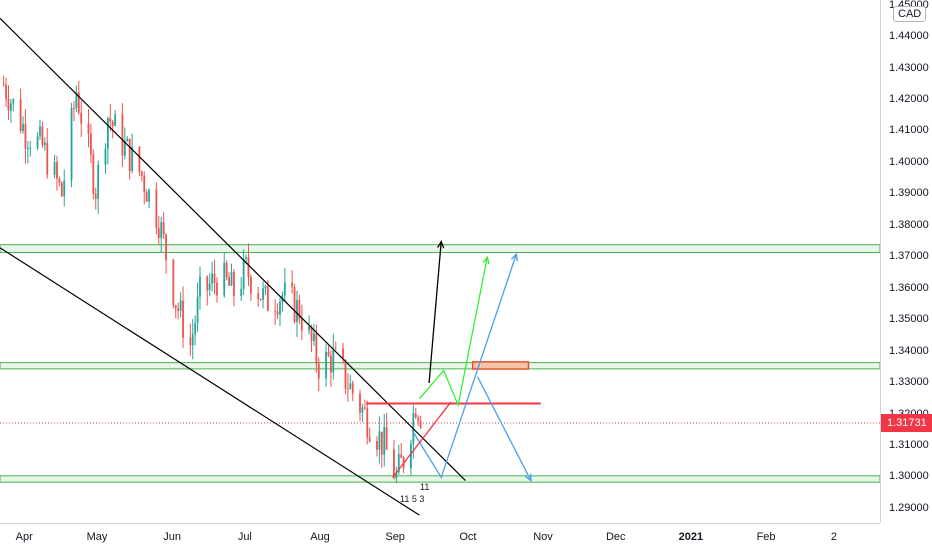 This screenshot has height=551, width=932. Describe the element at coordinates (909, 224) in the screenshot. I see `price-tick-label: 1.38000` at that location.